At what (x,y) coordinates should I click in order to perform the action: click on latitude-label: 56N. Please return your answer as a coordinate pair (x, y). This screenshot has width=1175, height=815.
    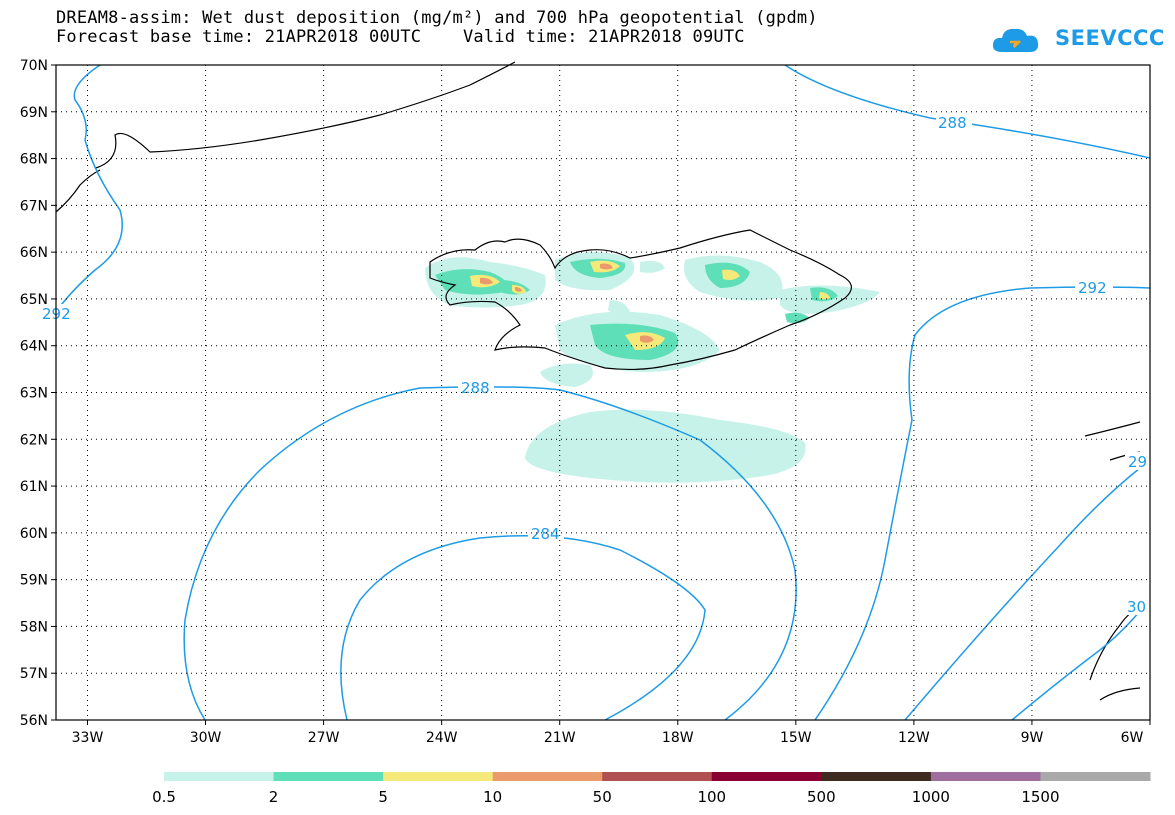
    Looking at the image, I should click on (34, 721).